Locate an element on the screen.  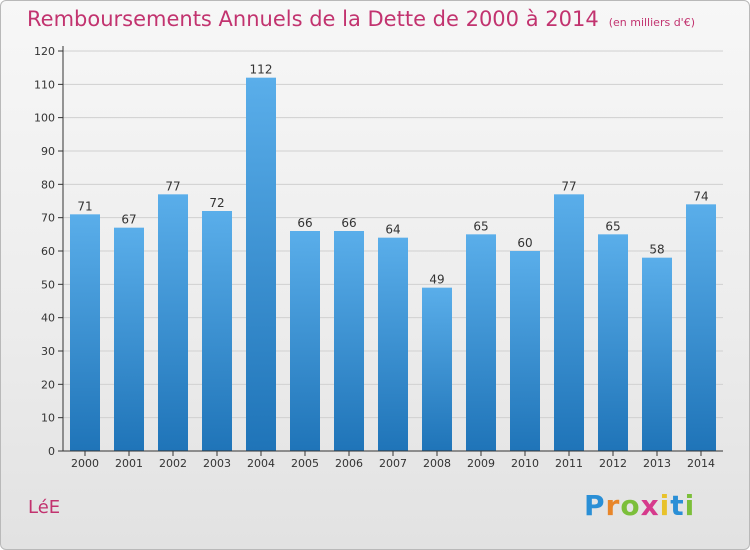
x-tick-label: 2010 is located at coordinates (525, 463).